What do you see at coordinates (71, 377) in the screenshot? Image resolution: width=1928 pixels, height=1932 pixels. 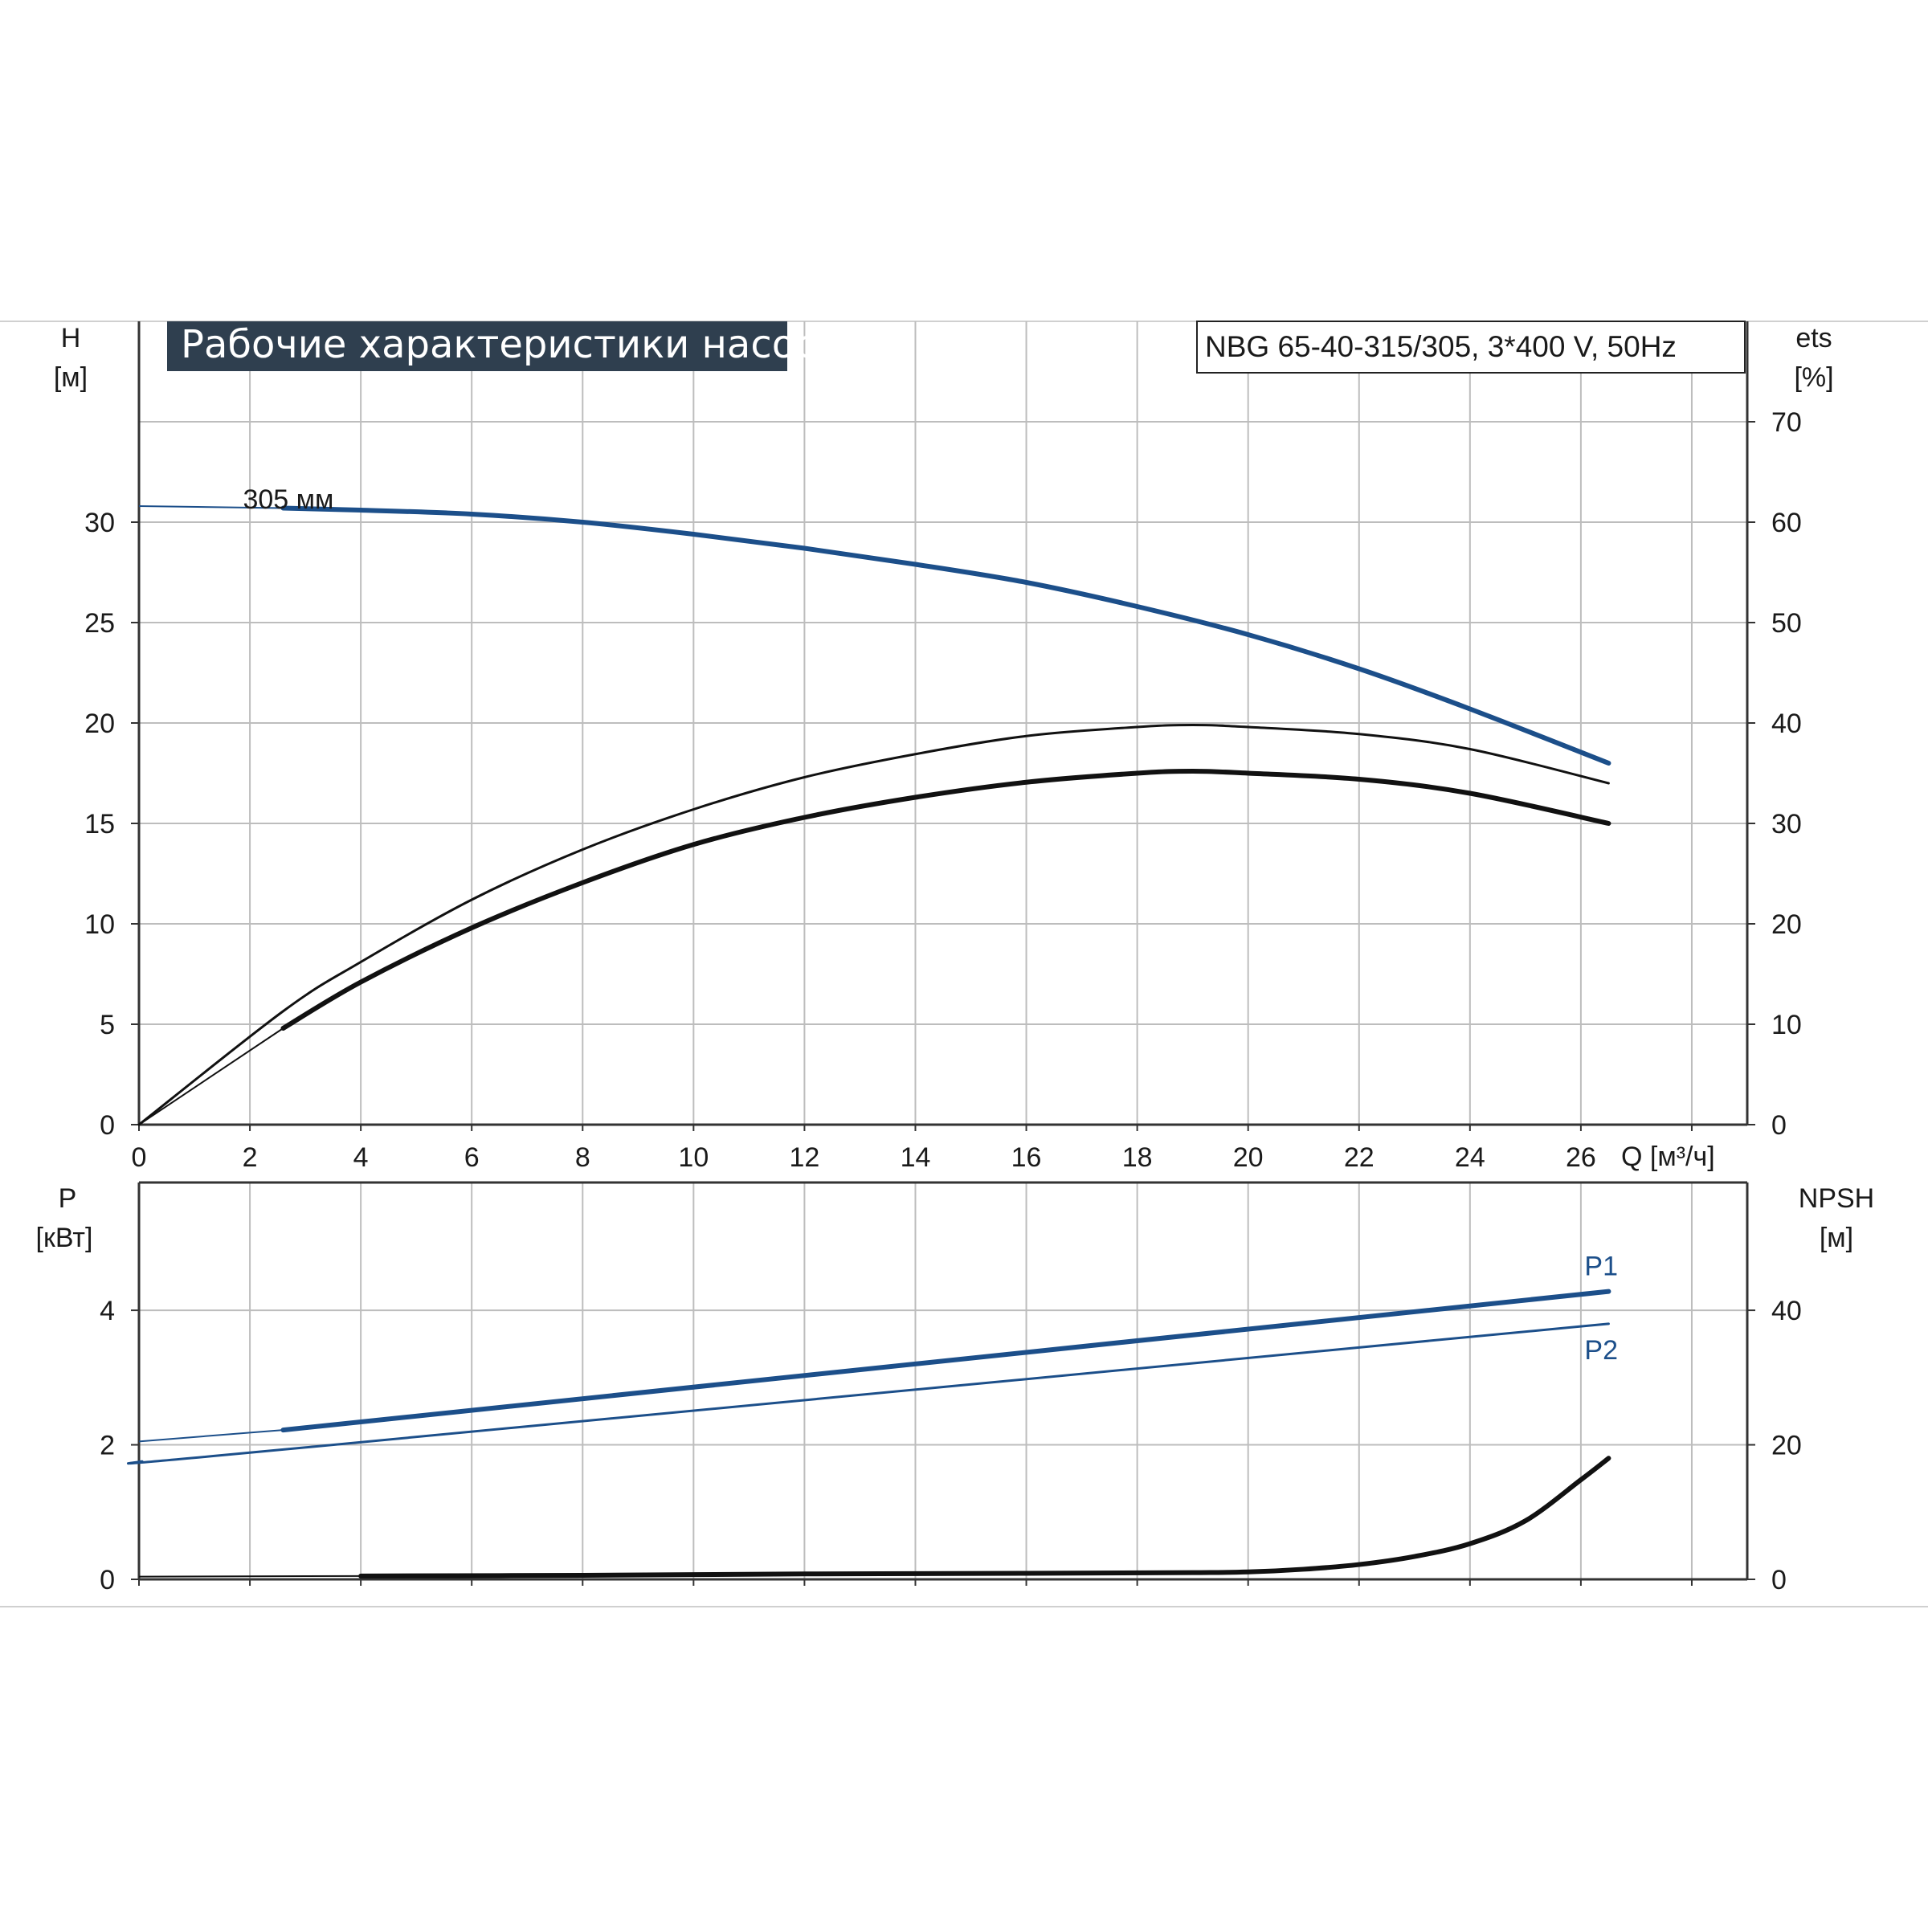 I see `y-left-top-unit: [м]` at bounding box center [71, 377].